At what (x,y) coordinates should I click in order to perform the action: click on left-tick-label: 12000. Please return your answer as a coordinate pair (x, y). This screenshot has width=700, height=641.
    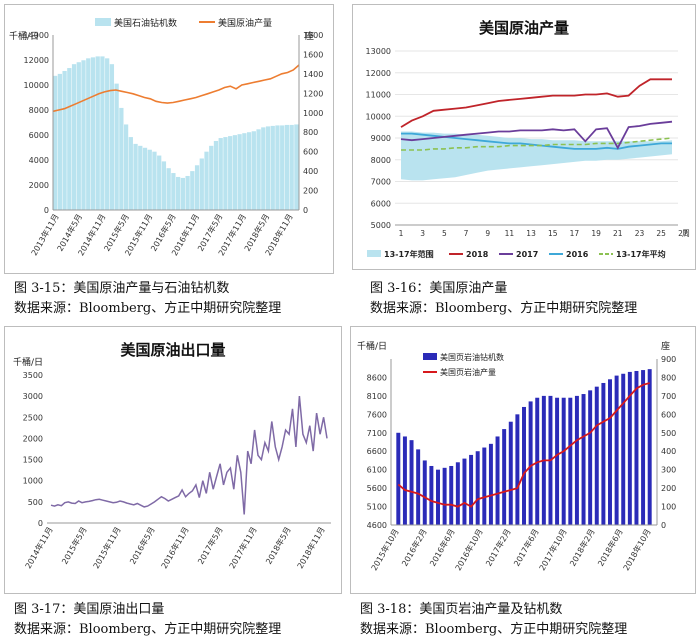
    Looking at the image, I should click on (36, 60).